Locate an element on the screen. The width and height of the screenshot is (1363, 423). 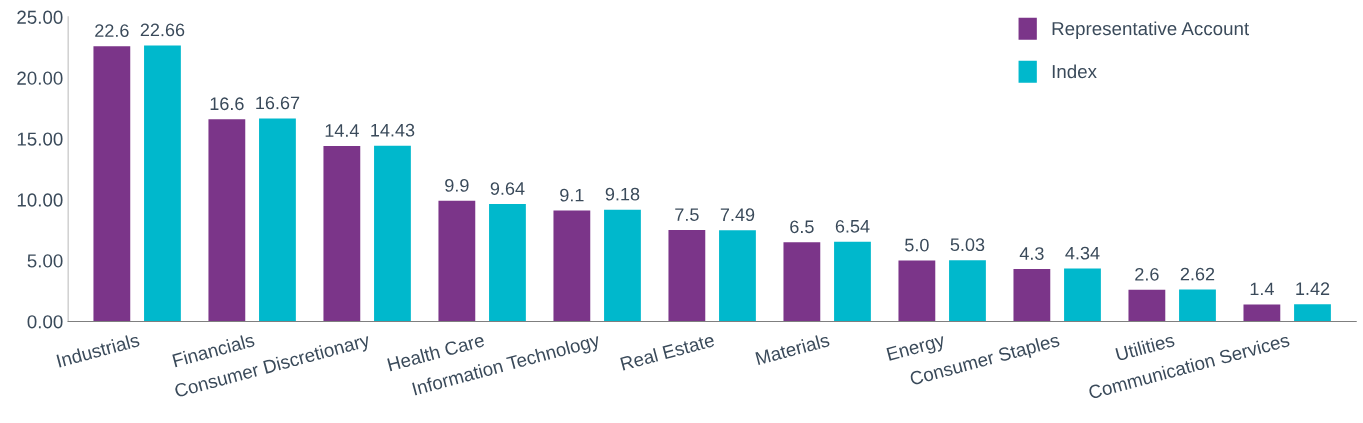
y-tick-label: 25.00 is located at coordinates (40, 17).